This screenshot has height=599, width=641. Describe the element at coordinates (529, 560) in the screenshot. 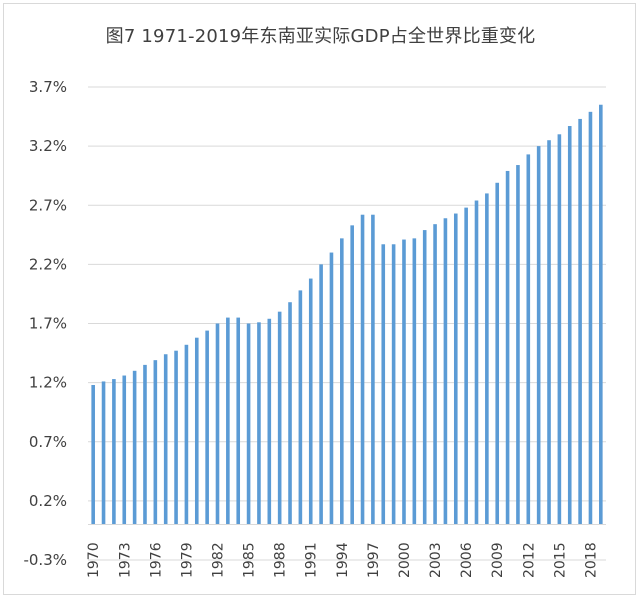

I see `x-tick-label: 2012` at that location.